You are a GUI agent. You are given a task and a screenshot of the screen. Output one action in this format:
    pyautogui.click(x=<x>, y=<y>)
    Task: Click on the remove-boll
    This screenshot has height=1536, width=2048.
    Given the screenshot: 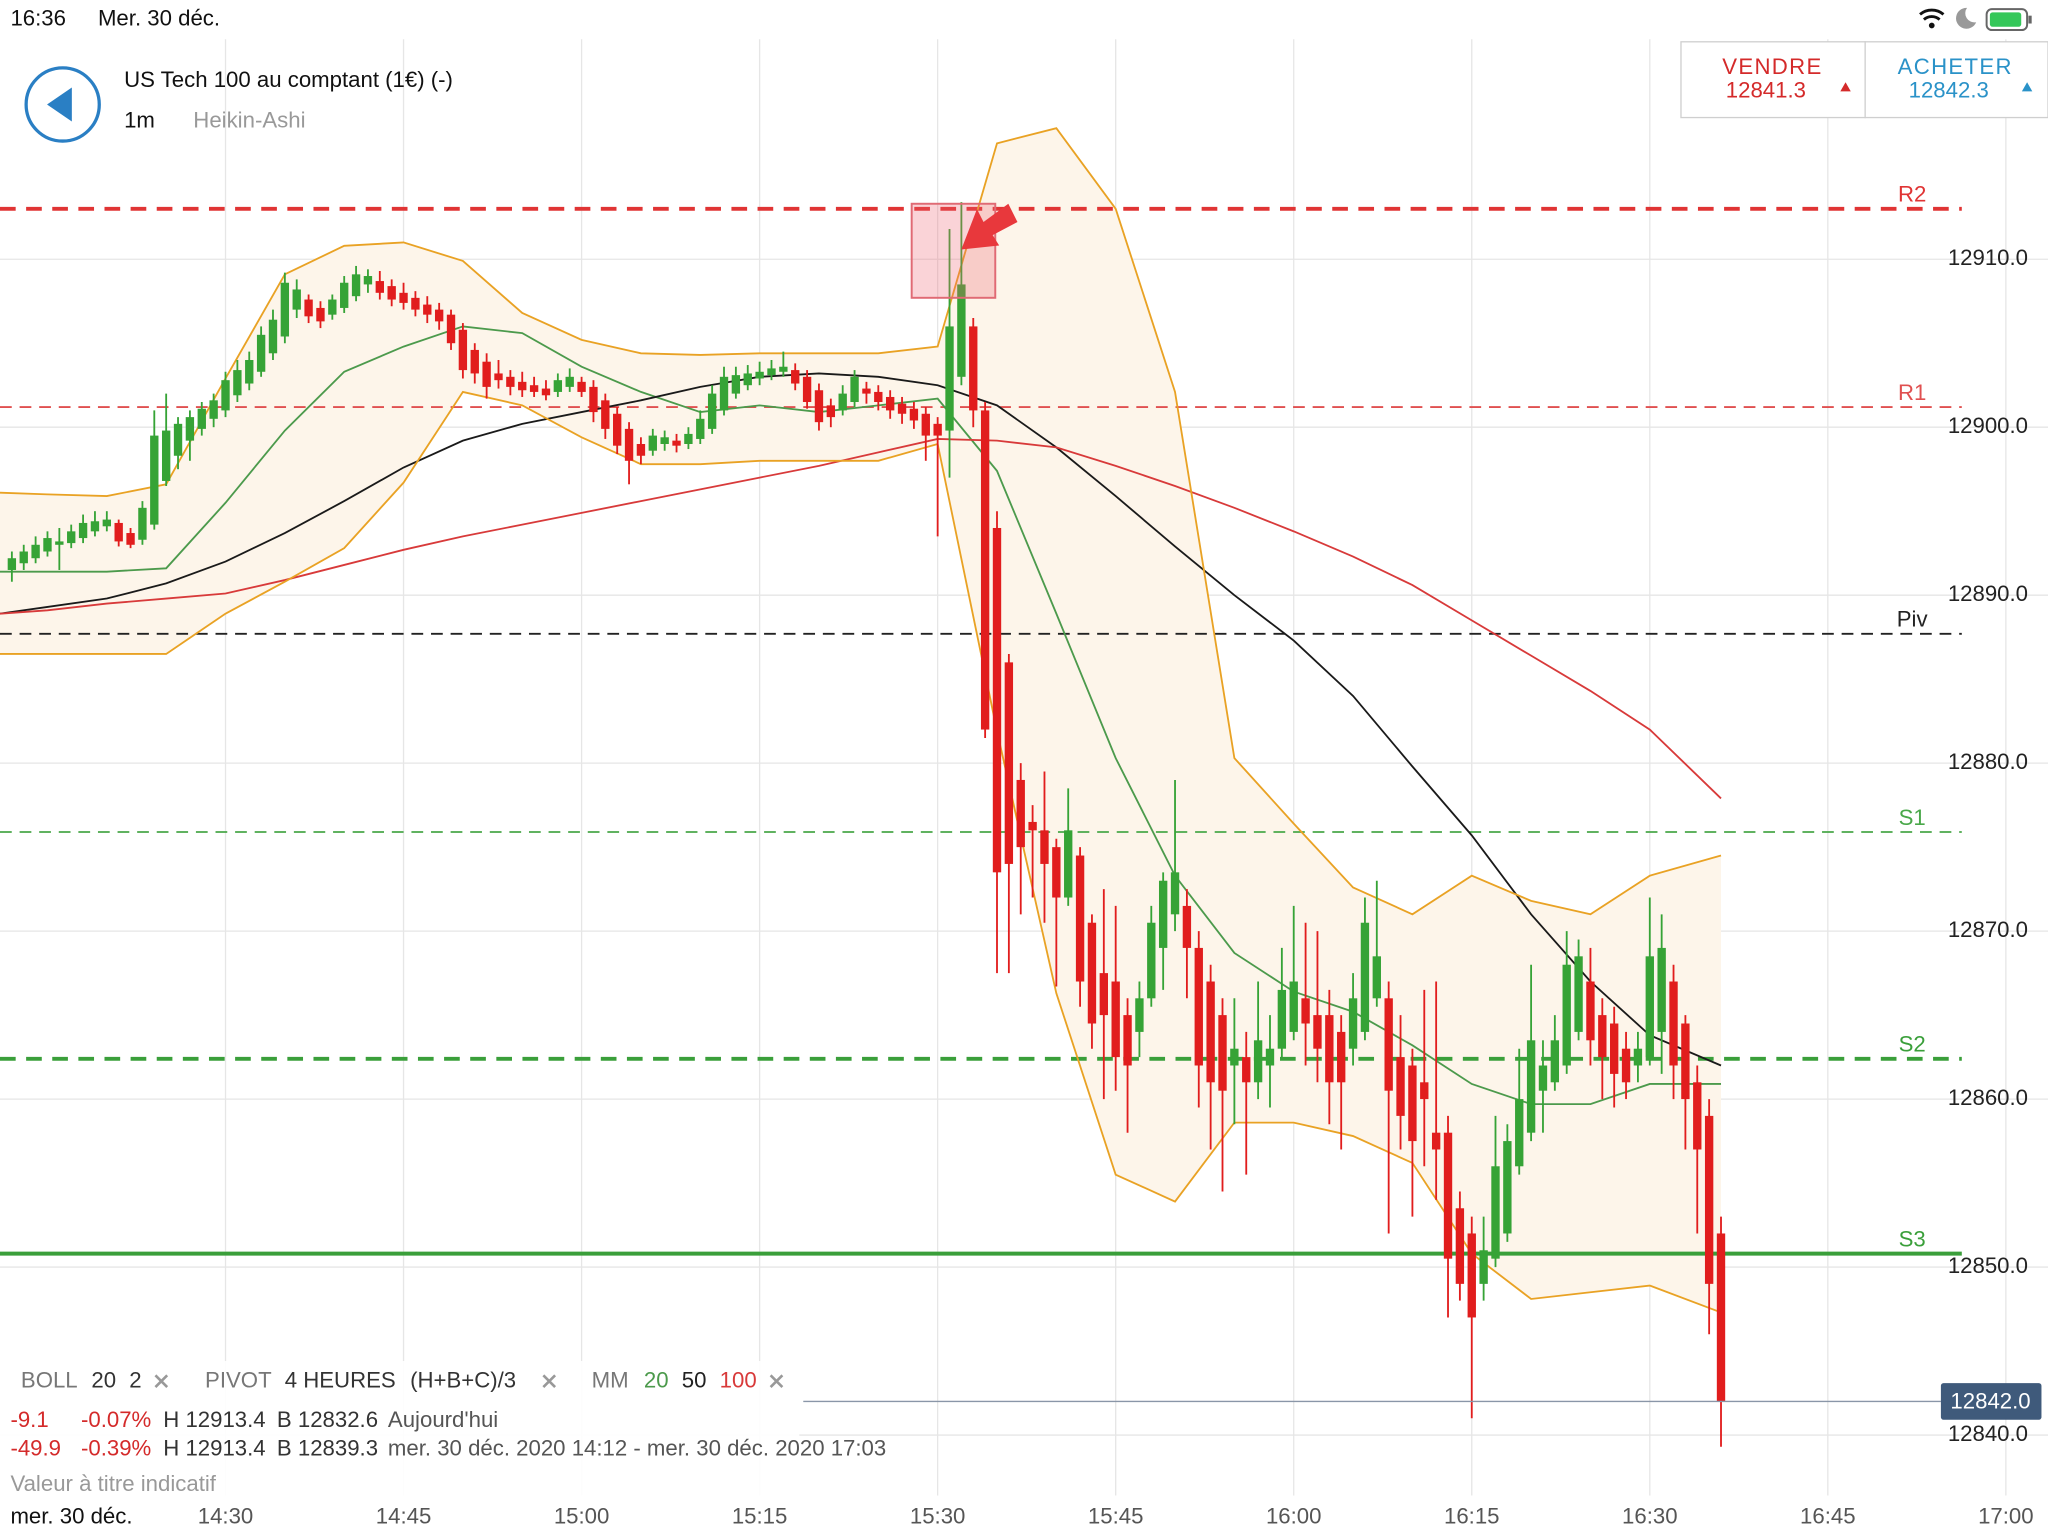 What is the action you would take?
    pyautogui.click(x=161, y=1381)
    